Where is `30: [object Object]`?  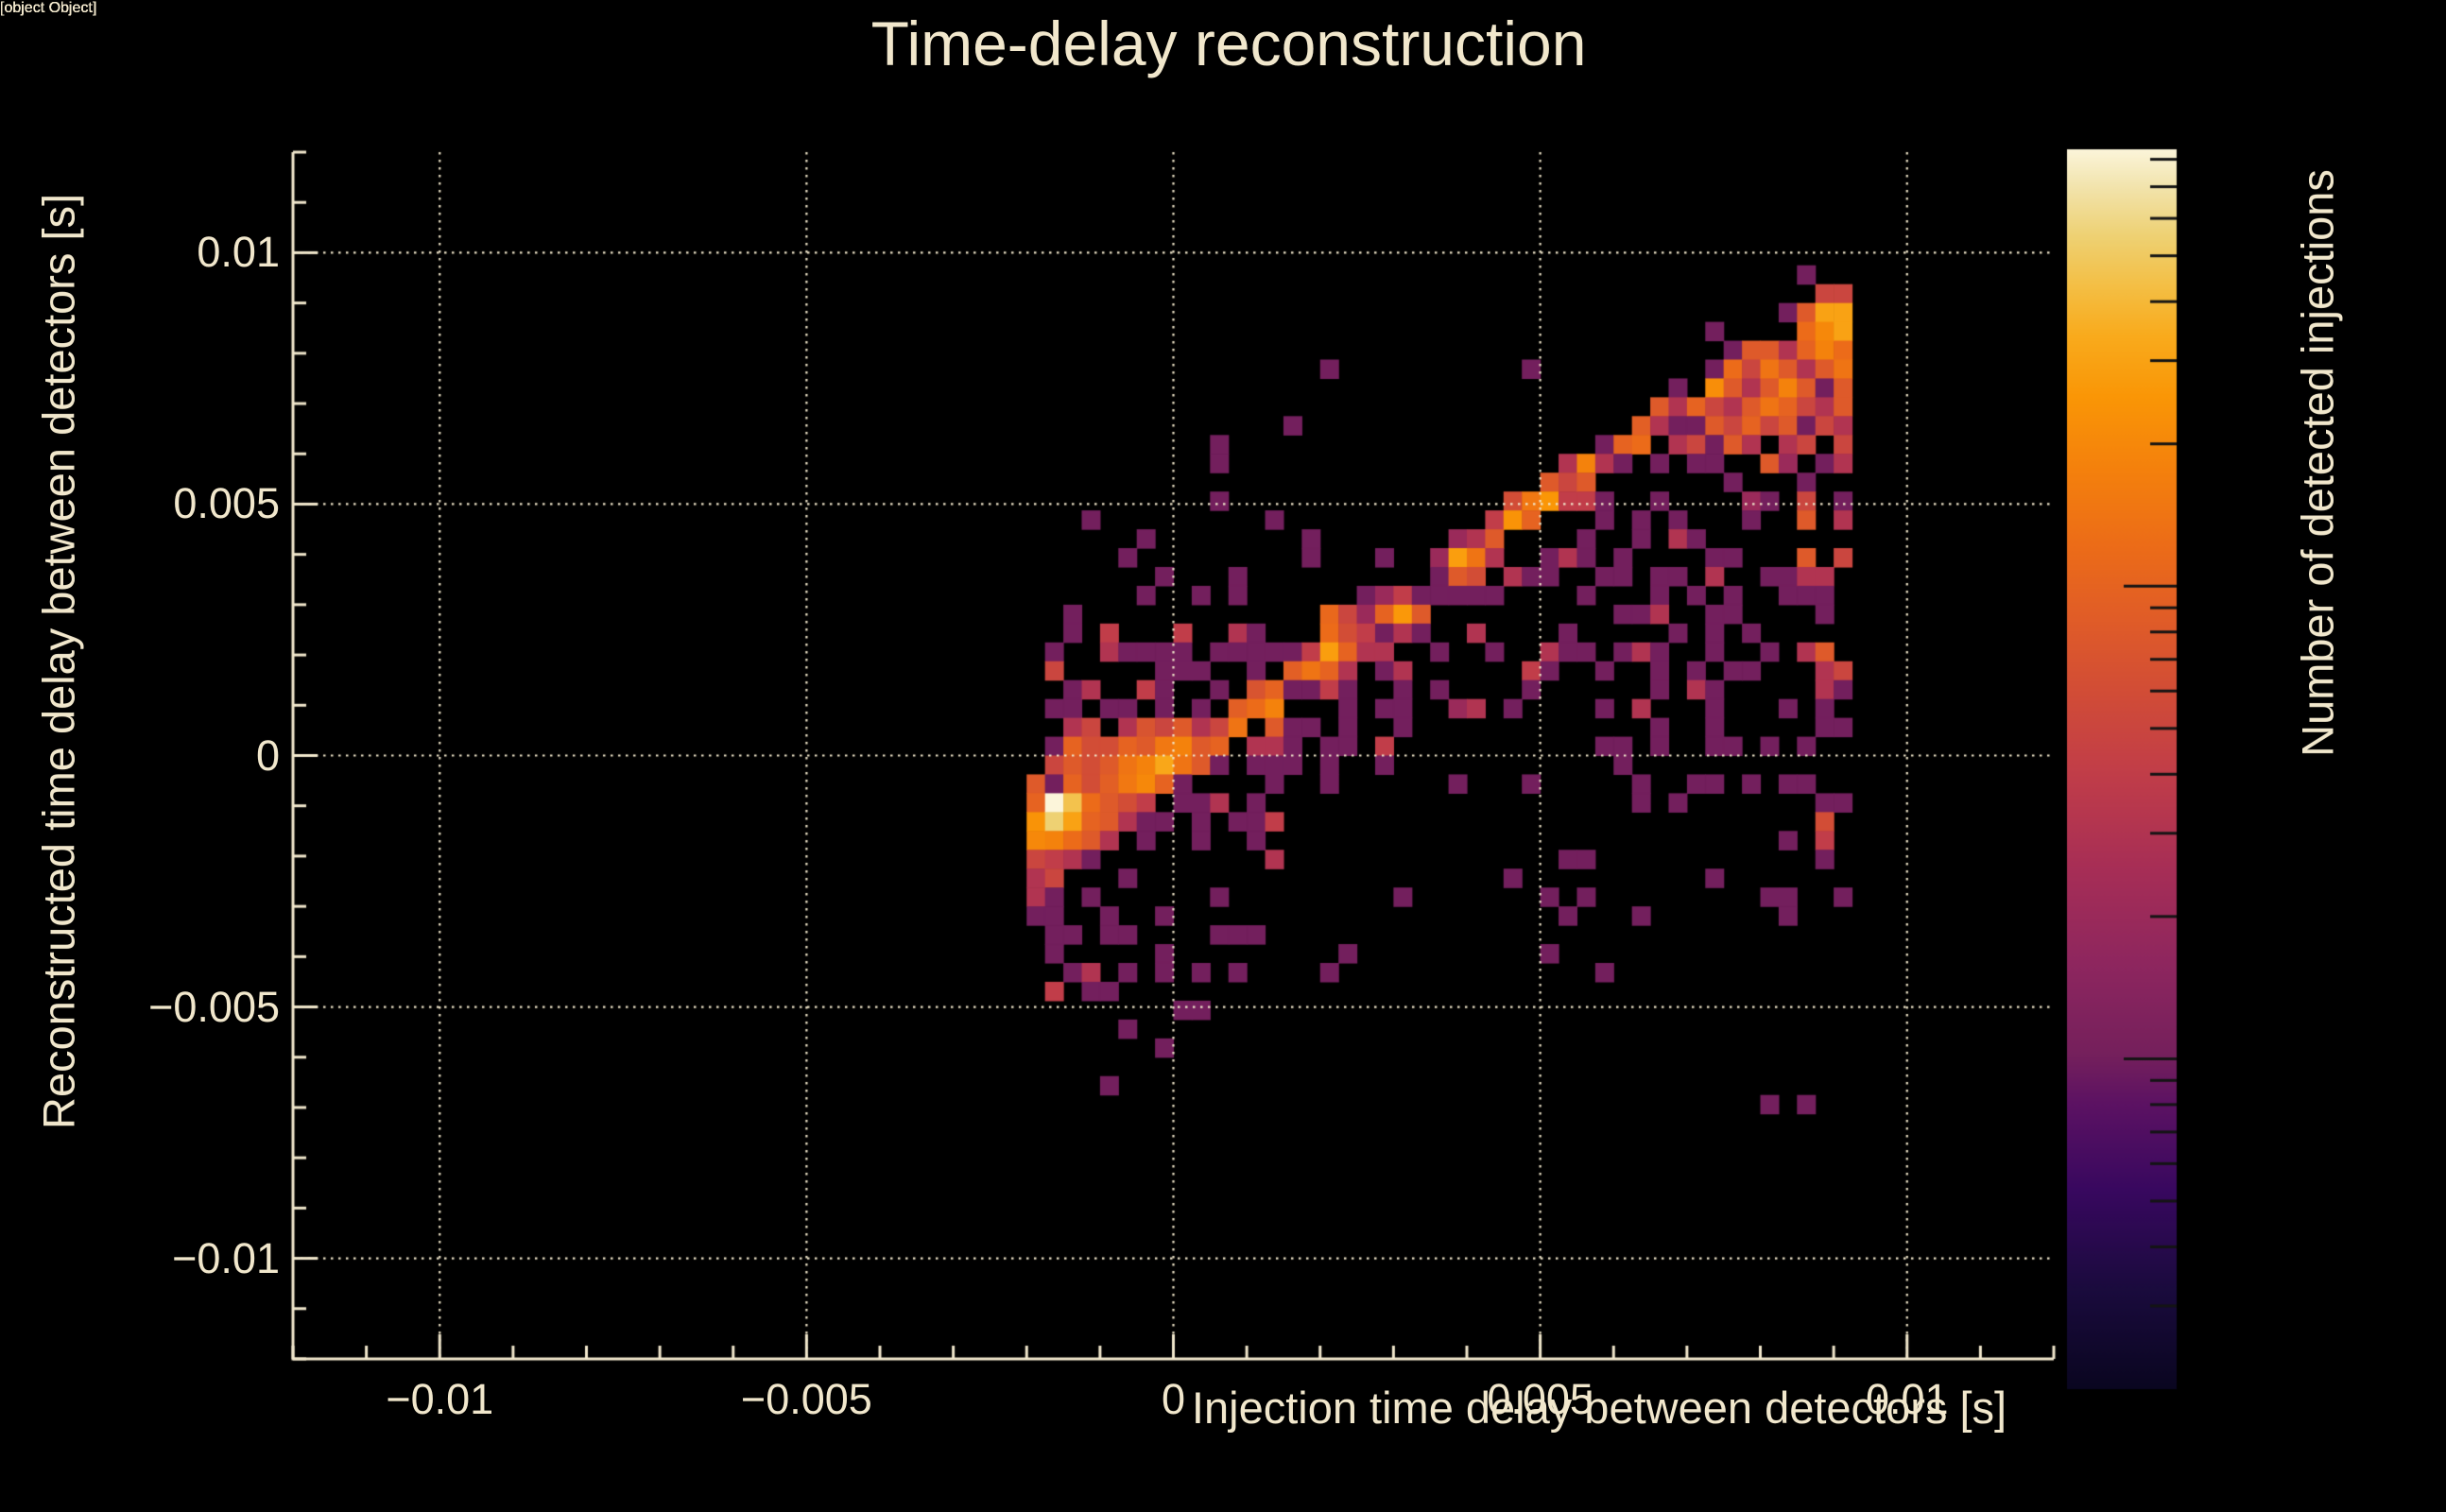
30: [object Object] is located at coordinates (48, 8).